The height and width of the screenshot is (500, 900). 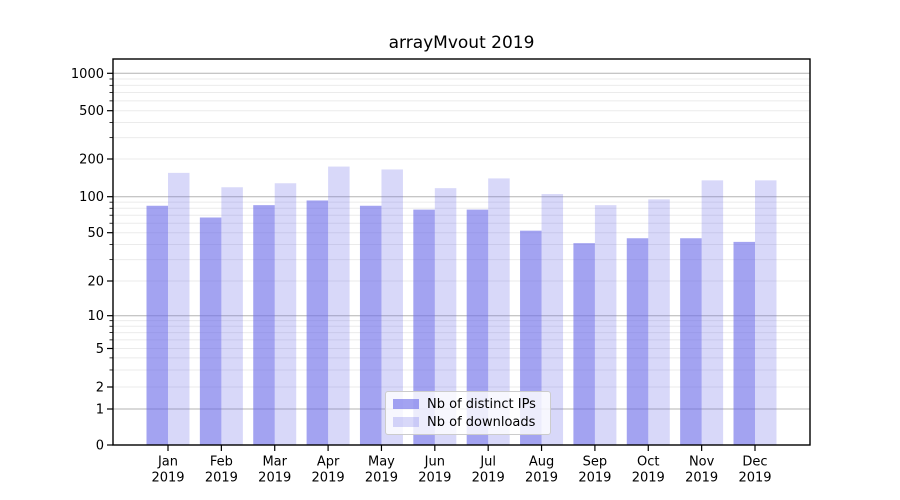 I want to click on x-tick-label-oct: Oct, so click(x=648, y=462).